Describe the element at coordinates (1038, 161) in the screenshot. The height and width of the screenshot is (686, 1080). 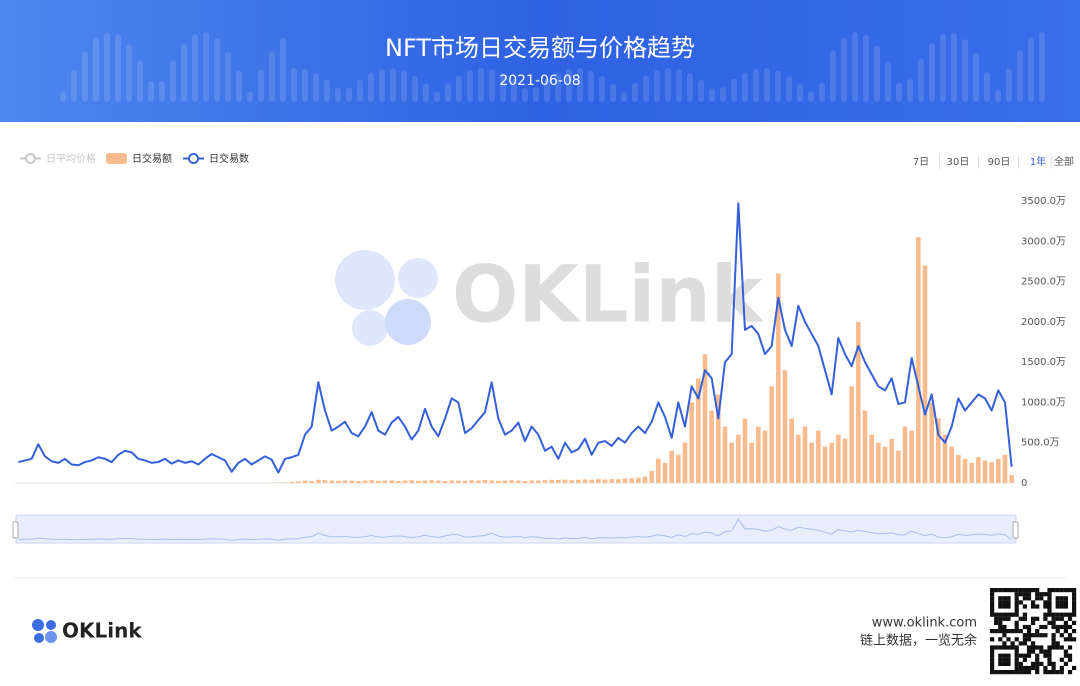
I see `range-button: 1年` at that location.